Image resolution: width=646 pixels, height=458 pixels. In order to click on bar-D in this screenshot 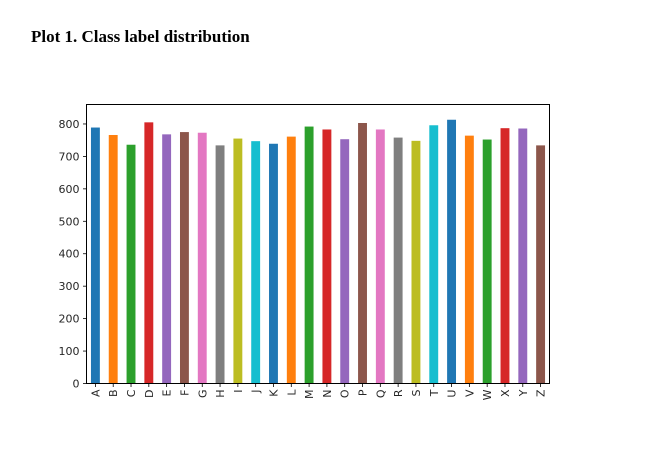, I will do `click(149, 253)`.